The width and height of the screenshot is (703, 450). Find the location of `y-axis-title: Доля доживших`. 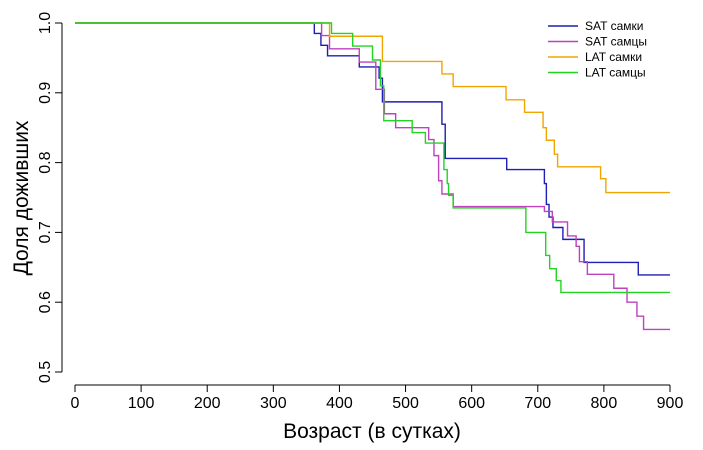

y-axis-title: Доля доживших is located at coordinates (21, 197).